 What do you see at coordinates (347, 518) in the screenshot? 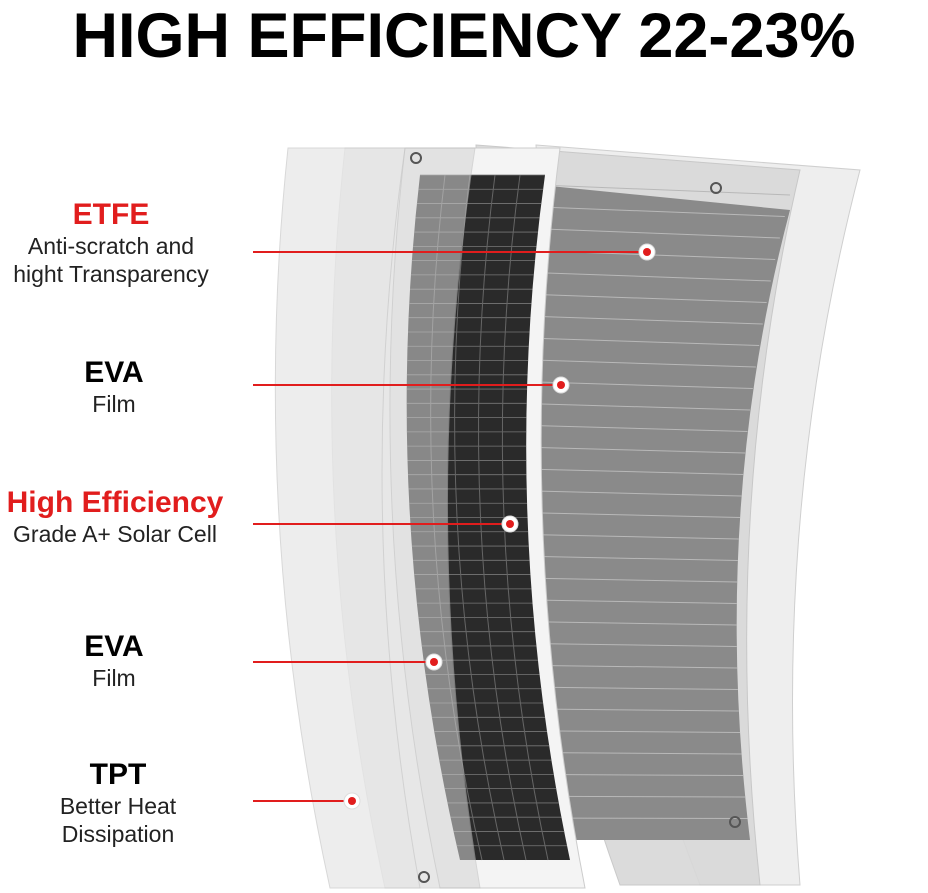
I see `layer-tpt` at bounding box center [347, 518].